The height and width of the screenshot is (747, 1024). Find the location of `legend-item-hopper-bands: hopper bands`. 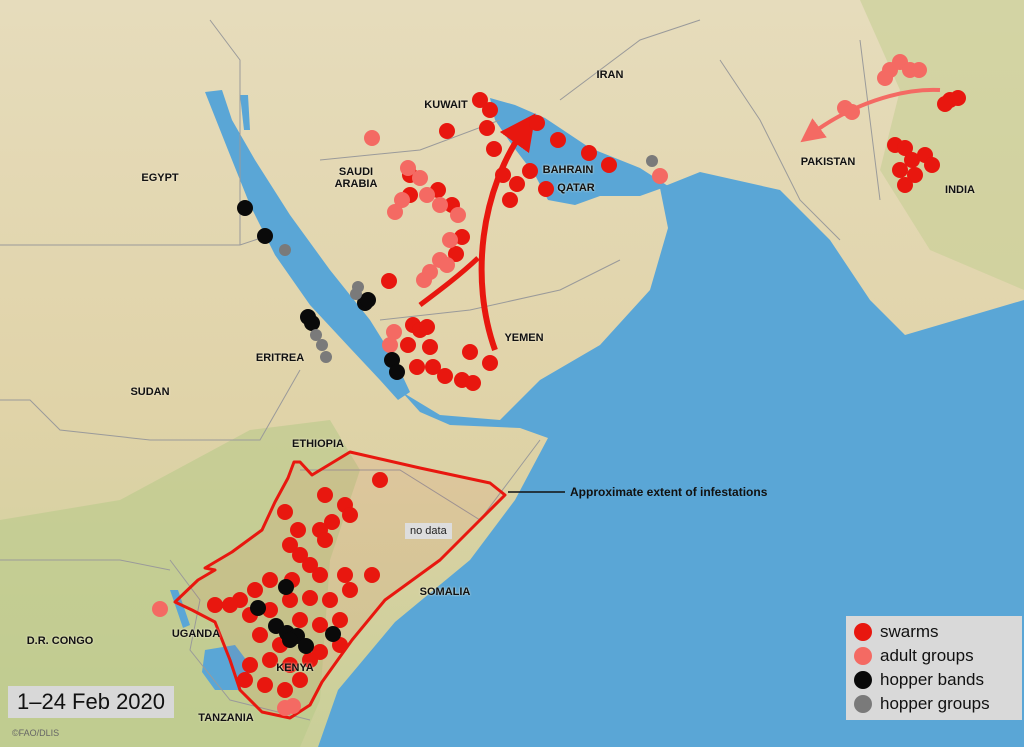

legend-item-hopper-bands: hopper bands is located at coordinates (934, 680).